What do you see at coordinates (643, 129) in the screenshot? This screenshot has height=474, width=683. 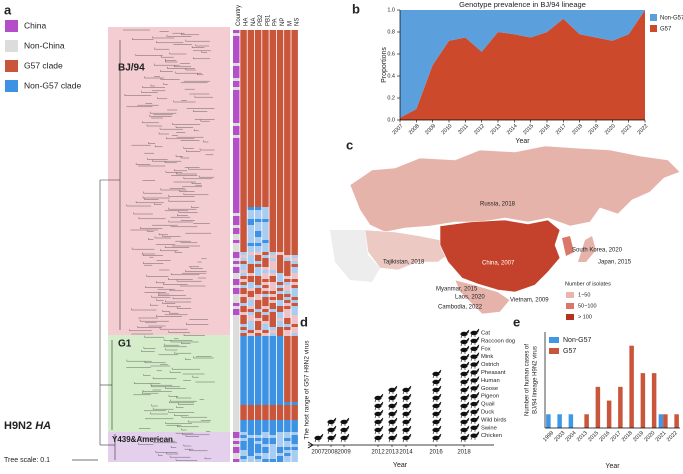 I see `x-tick-label: 2022` at bounding box center [643, 129].